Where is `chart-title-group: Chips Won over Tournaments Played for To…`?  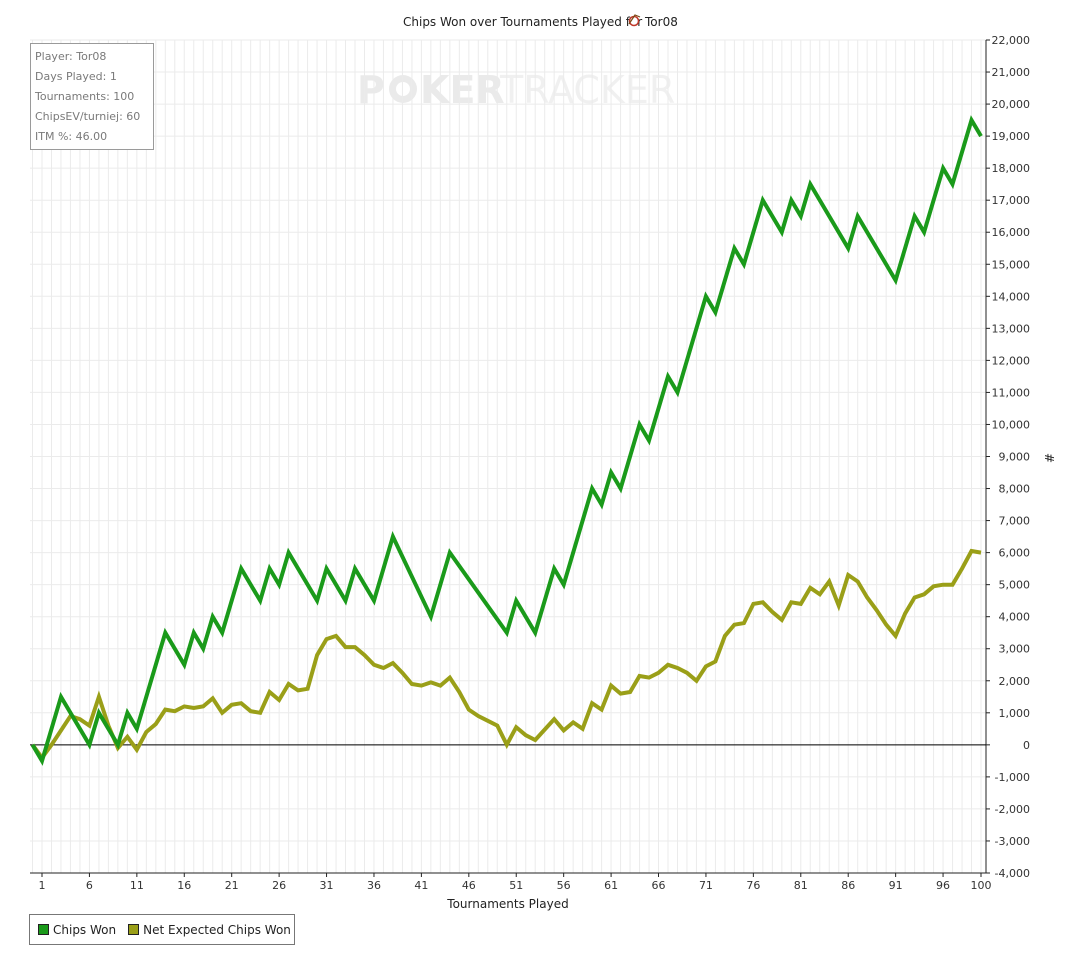
chart-title-group: Chips Won over Tournaments Played for To… is located at coordinates (540, 21).